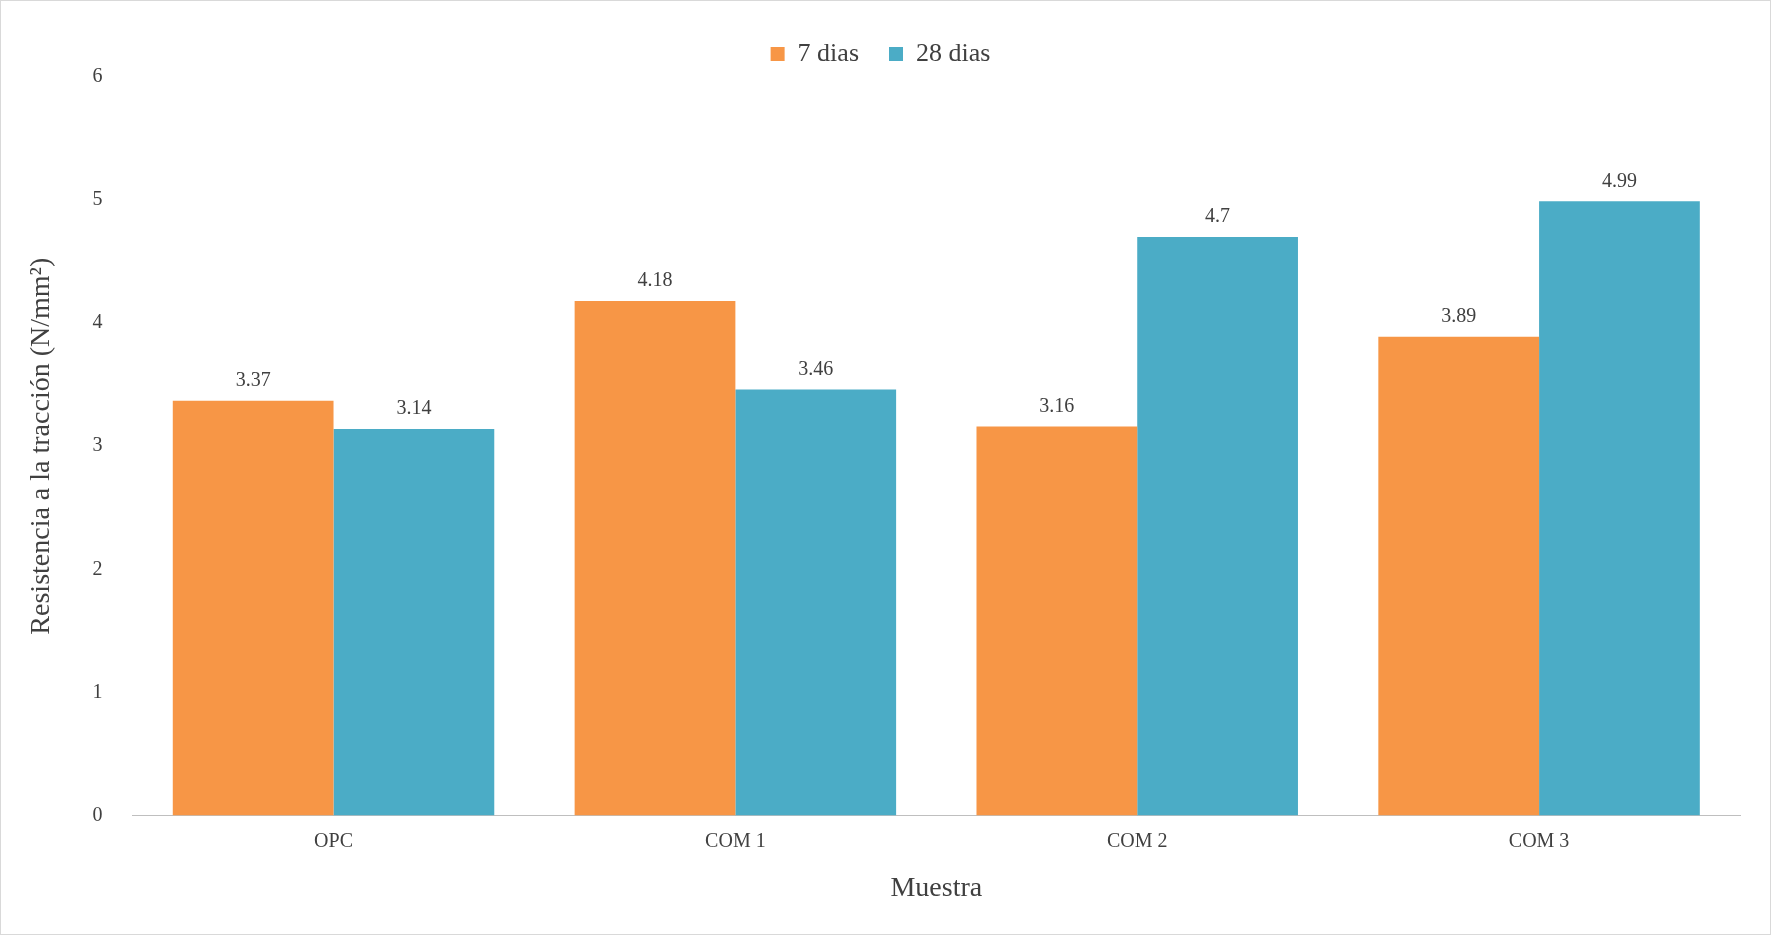 Image resolution: width=1771 pixels, height=935 pixels. Describe the element at coordinates (828, 52) in the screenshot. I see `legend-label: 7 dias` at that location.